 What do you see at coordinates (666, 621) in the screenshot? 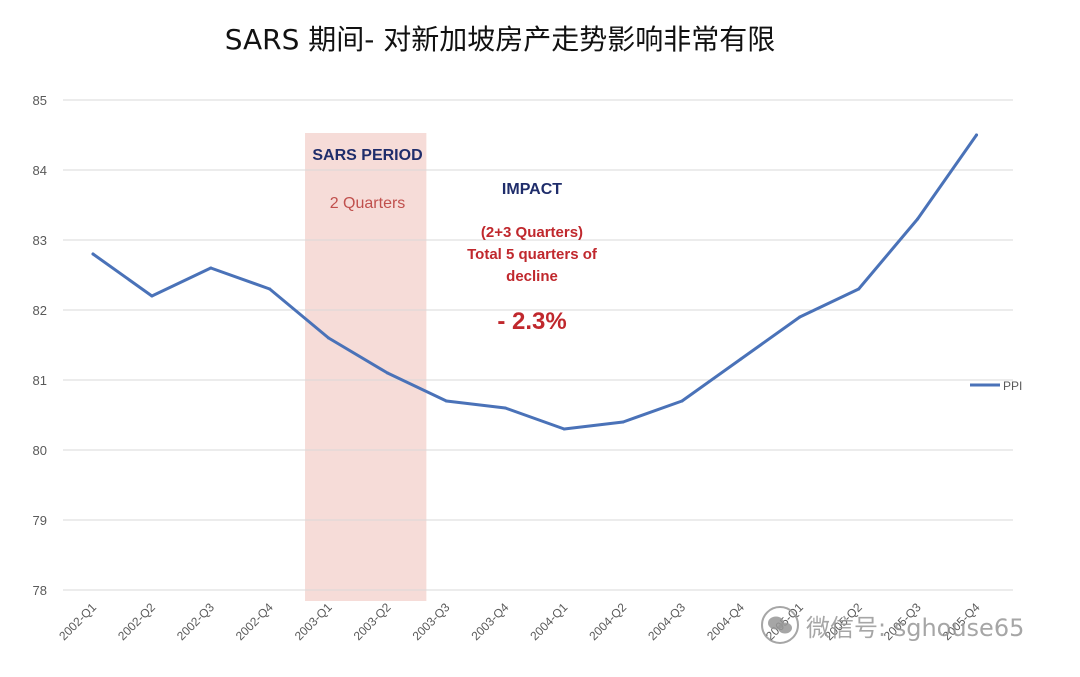
I see `x-tick-label: 2004-Q3` at bounding box center [666, 621].